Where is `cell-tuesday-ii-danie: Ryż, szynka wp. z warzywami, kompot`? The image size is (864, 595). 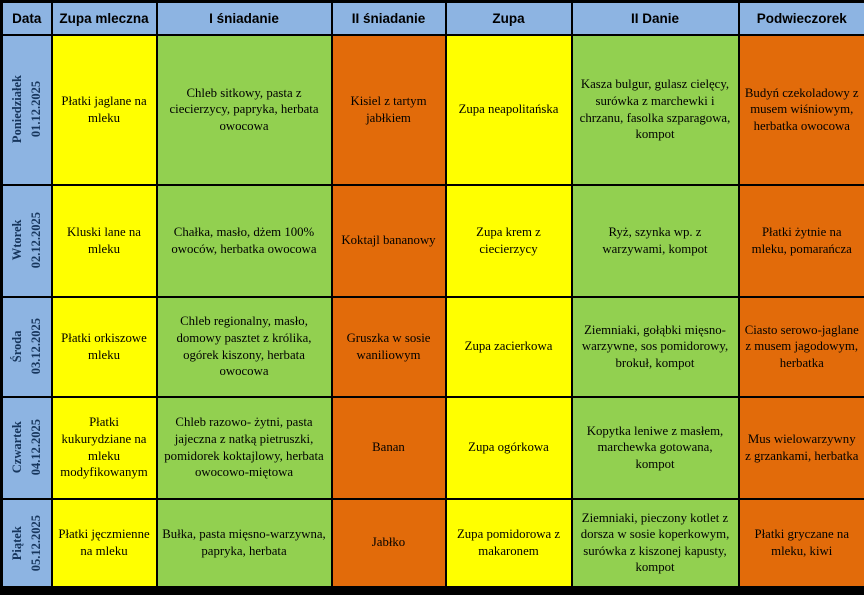 cell-tuesday-ii-danie: Ryż, szynka wp. z warzywami, kompot is located at coordinates (655, 240).